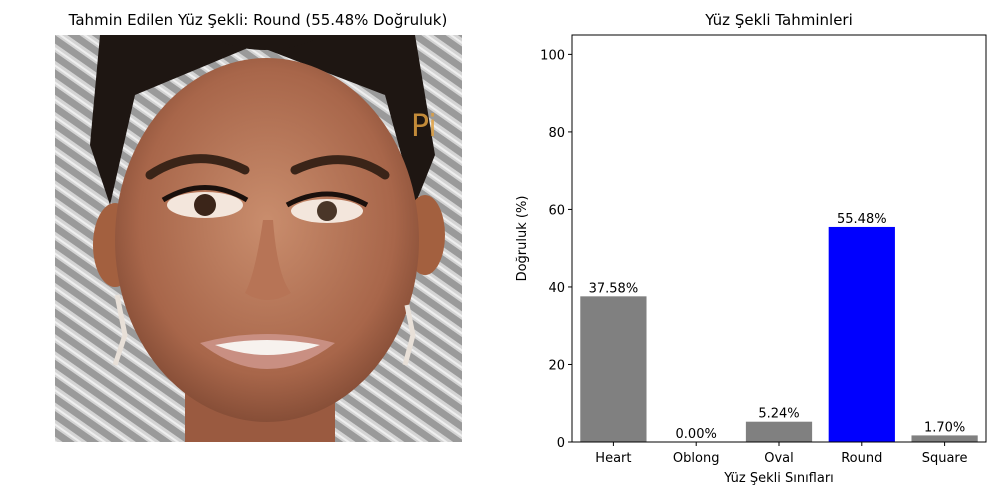  Describe the element at coordinates (556, 133) in the screenshot. I see `y-tick-label: 80` at that location.